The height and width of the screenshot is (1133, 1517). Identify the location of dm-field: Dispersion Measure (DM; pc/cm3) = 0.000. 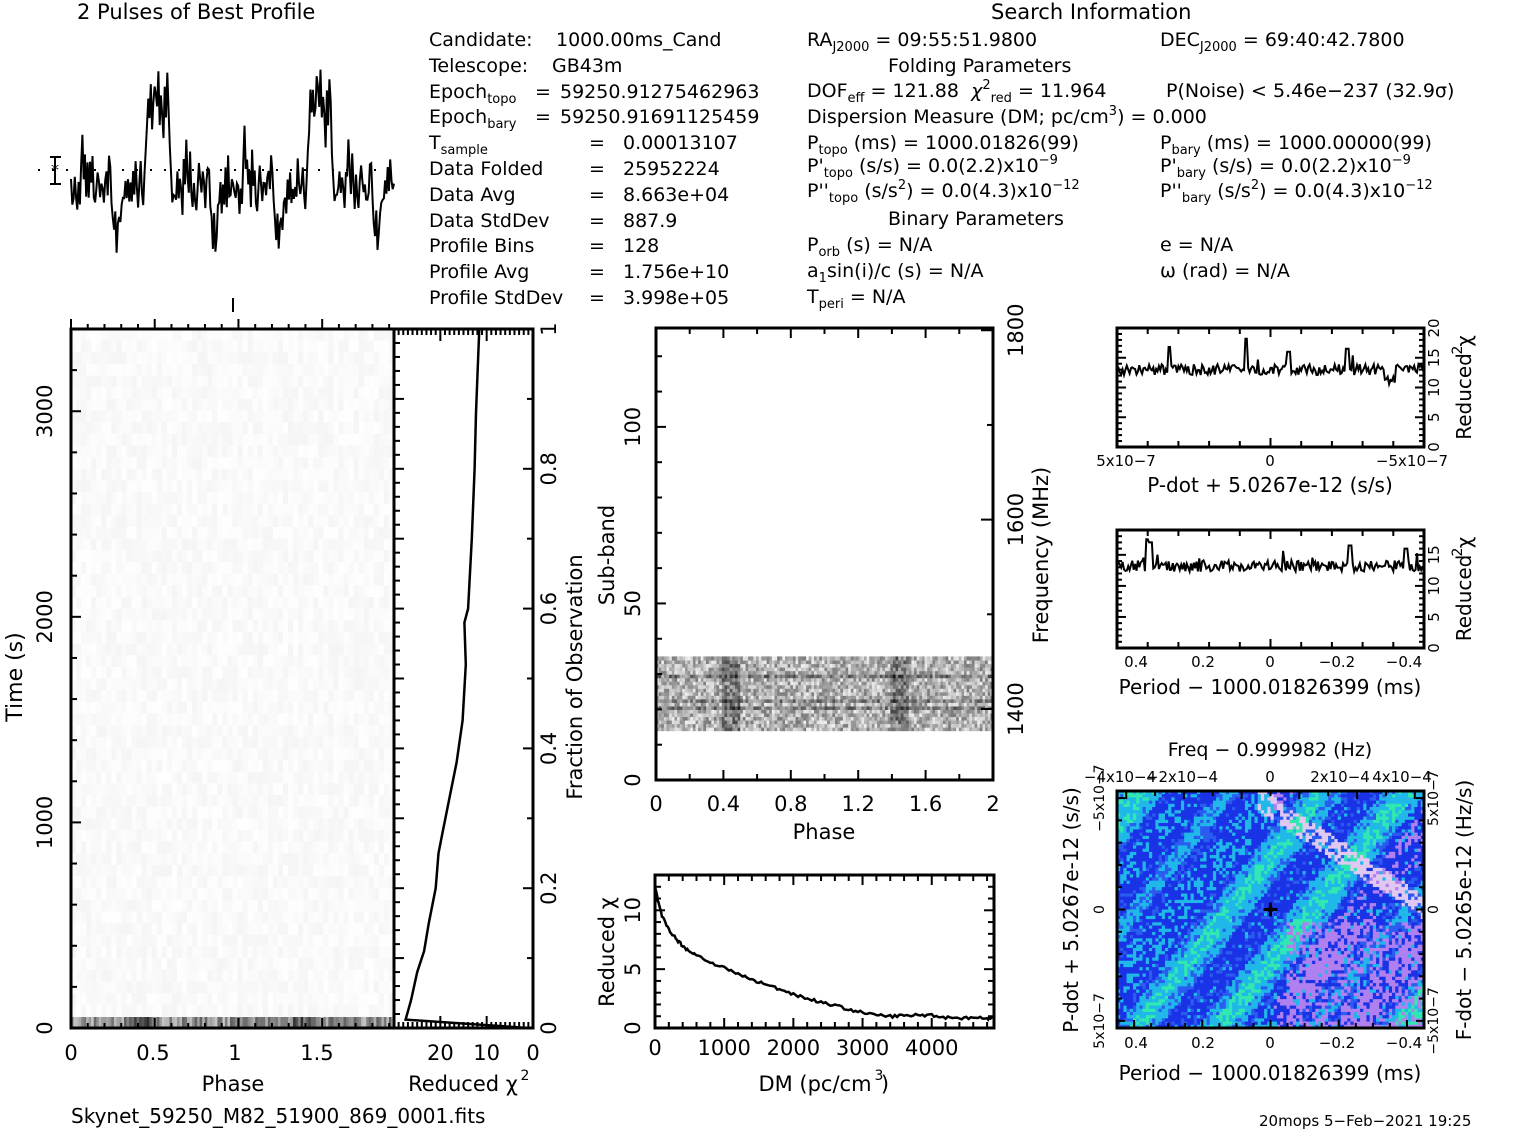
(1007, 116).